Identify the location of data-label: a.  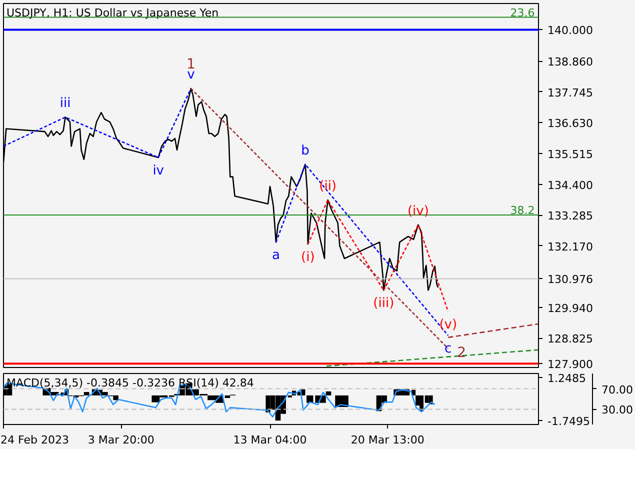
(276, 256).